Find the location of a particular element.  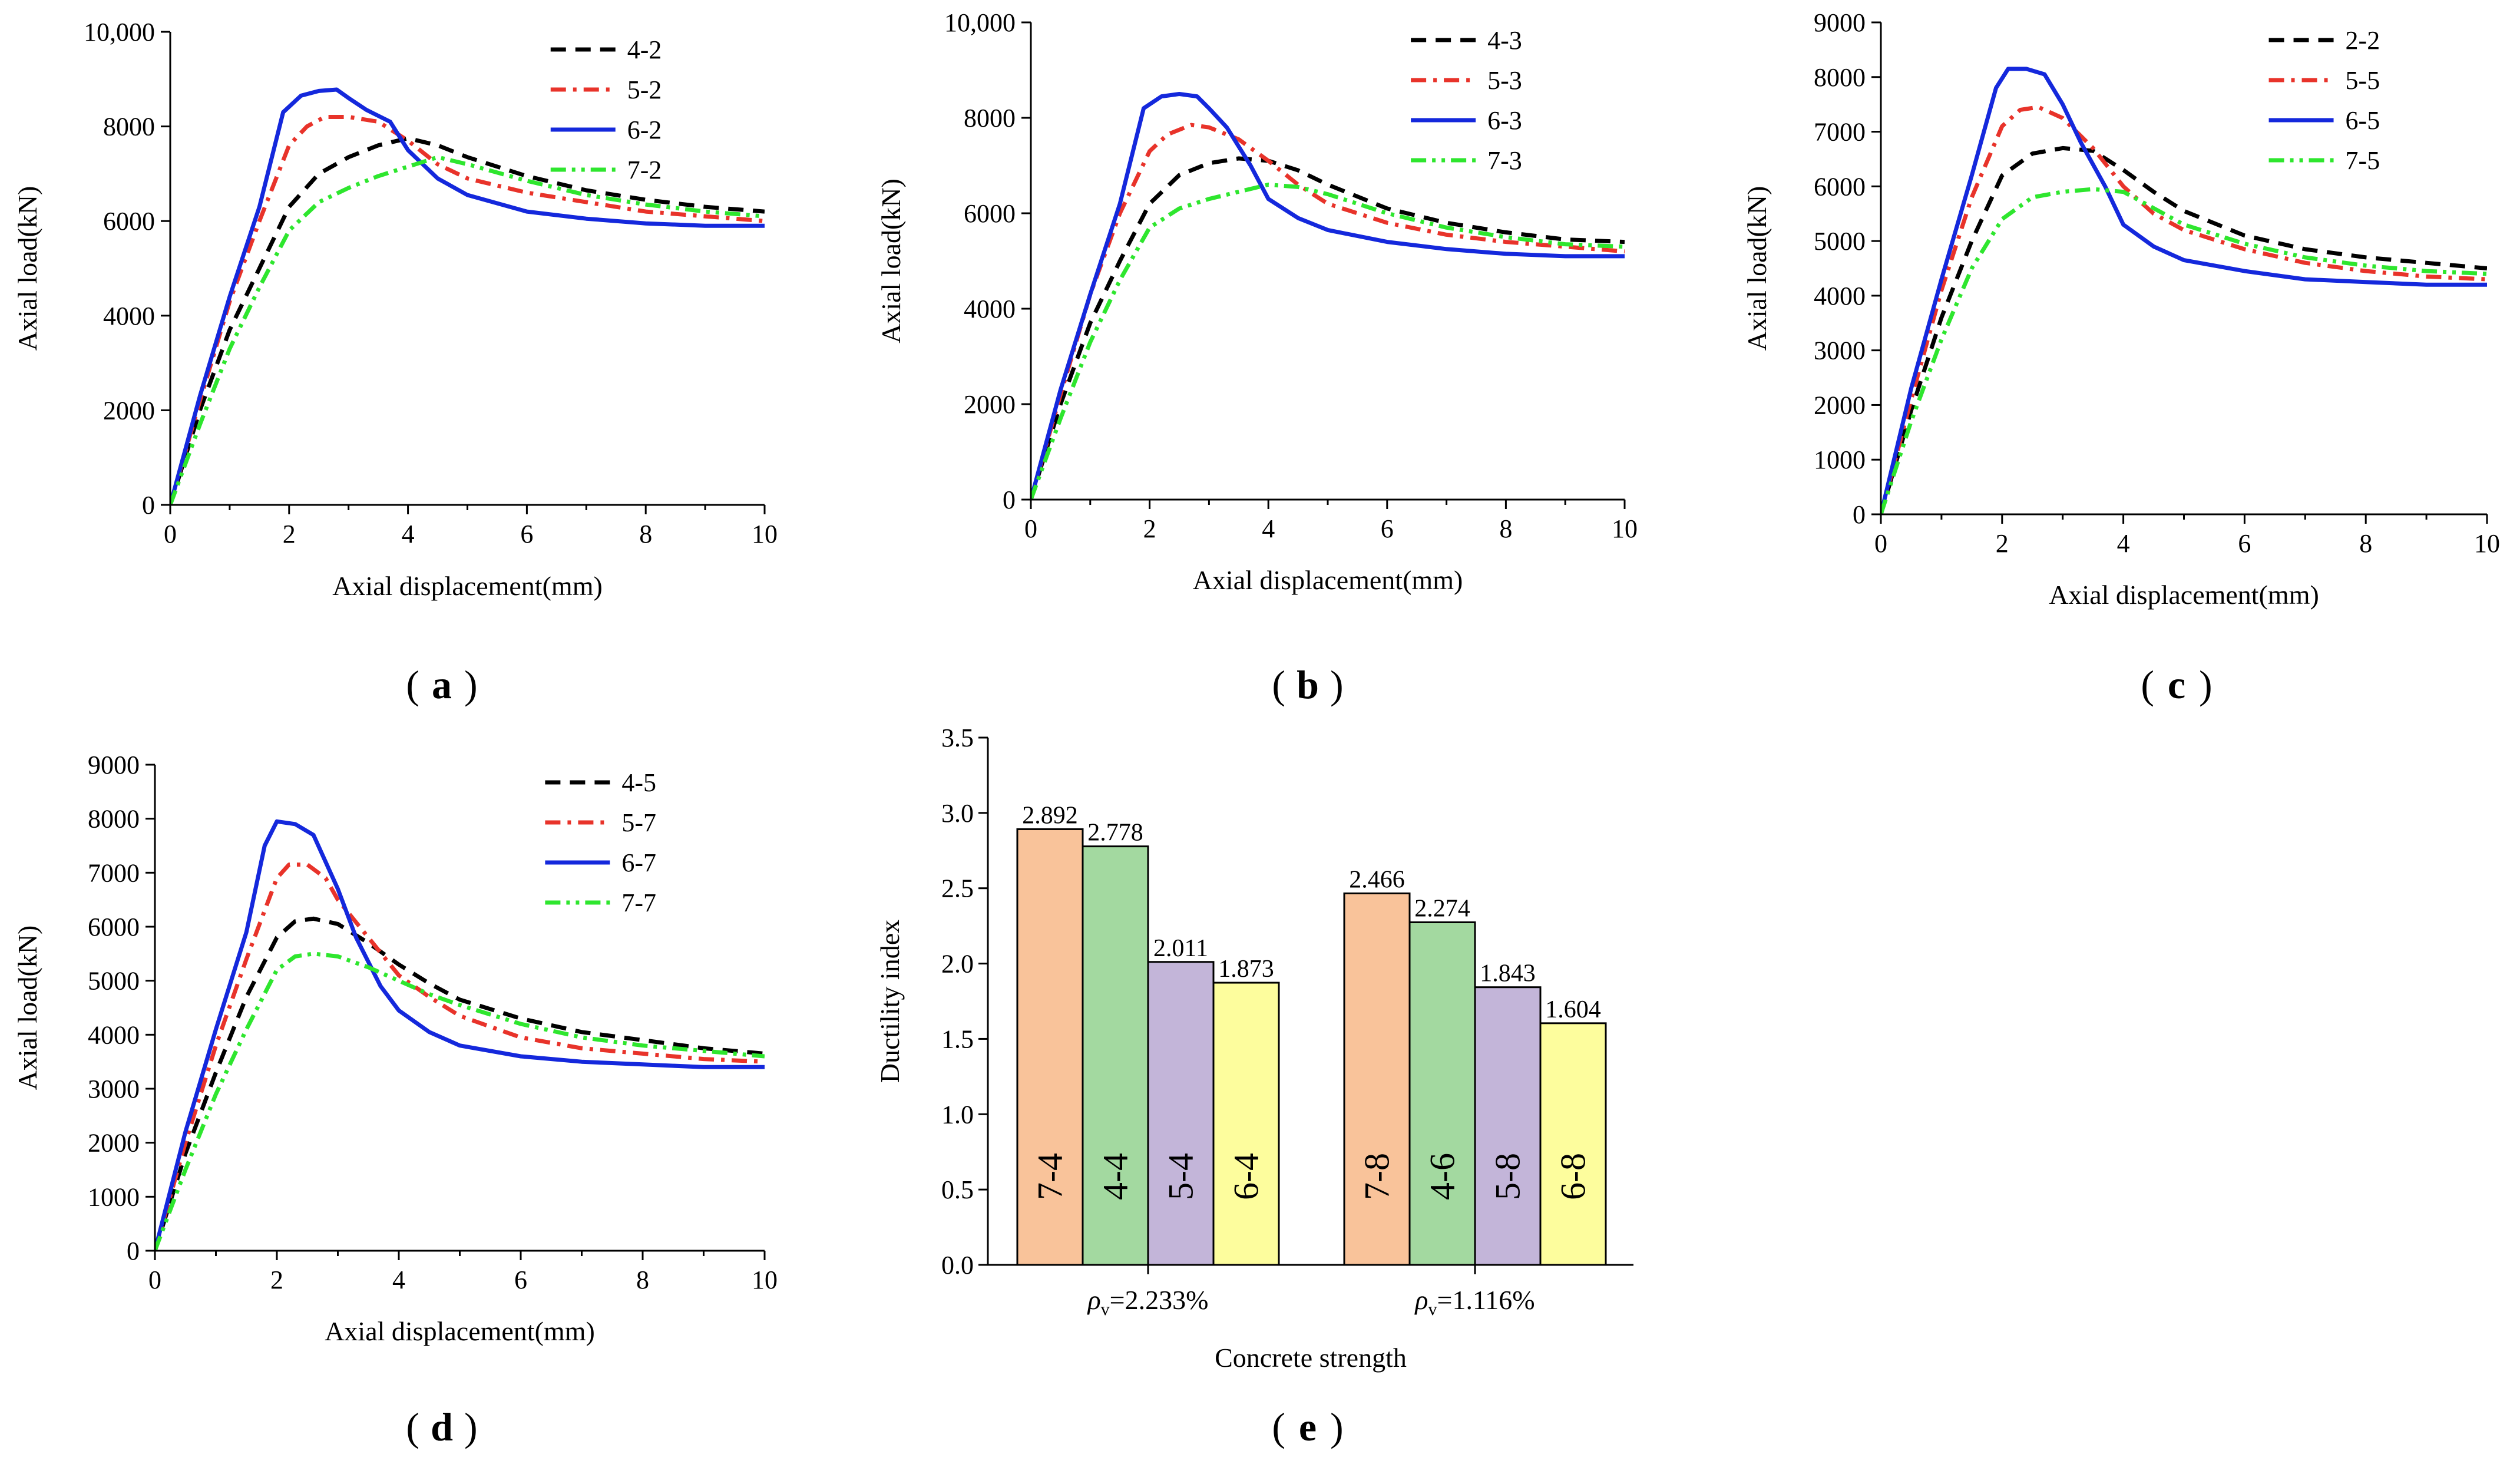

category-label: ρv=1.116% is located at coordinates (1474, 1302).